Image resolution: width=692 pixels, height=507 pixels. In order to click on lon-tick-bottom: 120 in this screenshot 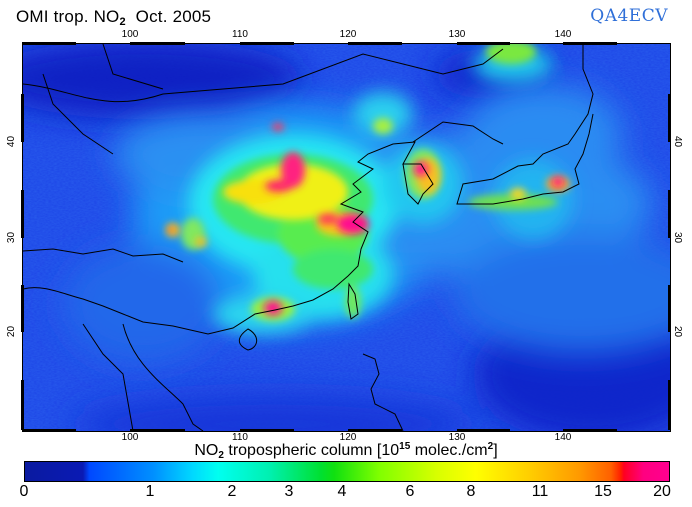, I will do `click(348, 437)`.